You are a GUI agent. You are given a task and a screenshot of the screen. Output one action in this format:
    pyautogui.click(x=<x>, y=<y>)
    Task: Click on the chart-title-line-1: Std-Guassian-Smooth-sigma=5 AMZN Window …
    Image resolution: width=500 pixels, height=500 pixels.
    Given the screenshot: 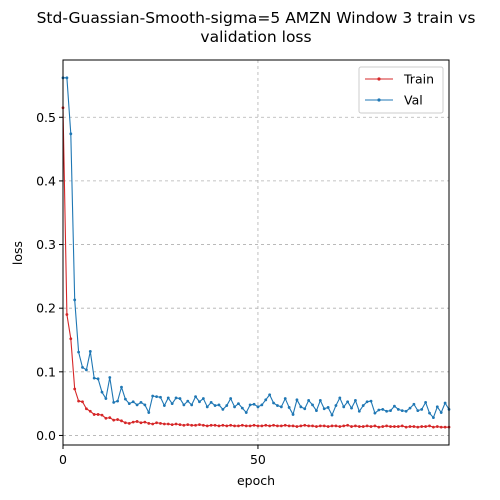 What is the action you would take?
    pyautogui.click(x=256, y=18)
    